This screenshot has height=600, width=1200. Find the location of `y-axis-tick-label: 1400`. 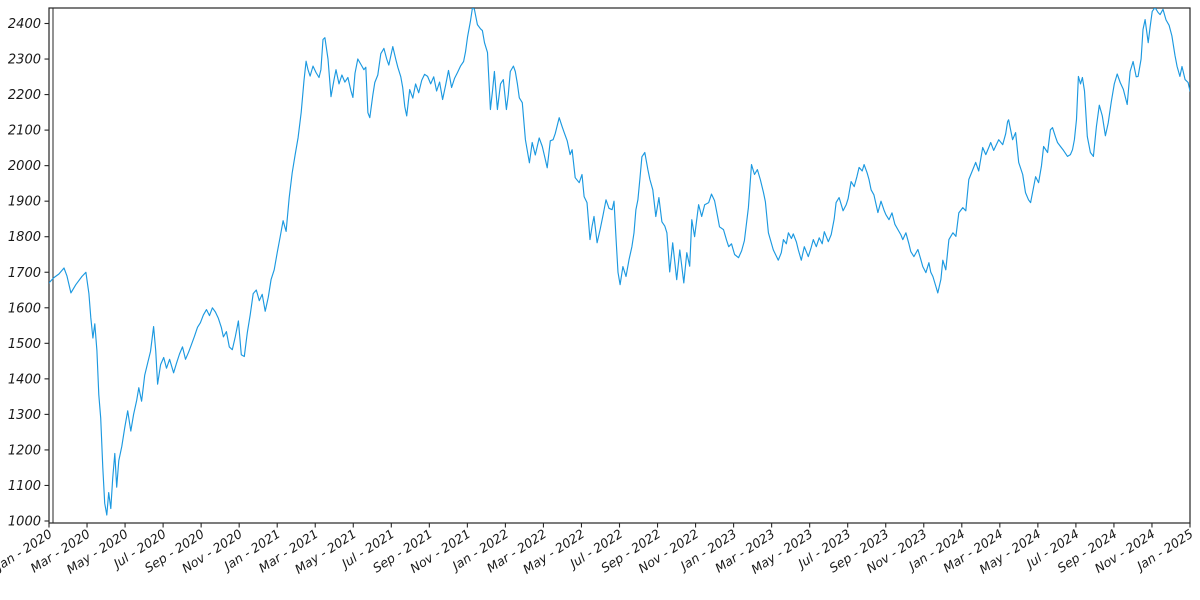

y-axis-tick-label: 1400 is located at coordinates (24, 379).